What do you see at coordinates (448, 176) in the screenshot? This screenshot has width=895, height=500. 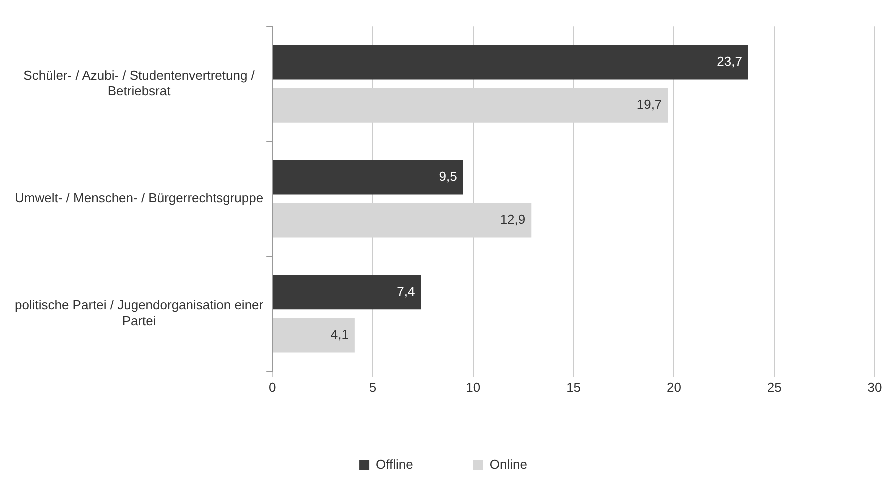 I see `data-label: 9,5` at bounding box center [448, 176].